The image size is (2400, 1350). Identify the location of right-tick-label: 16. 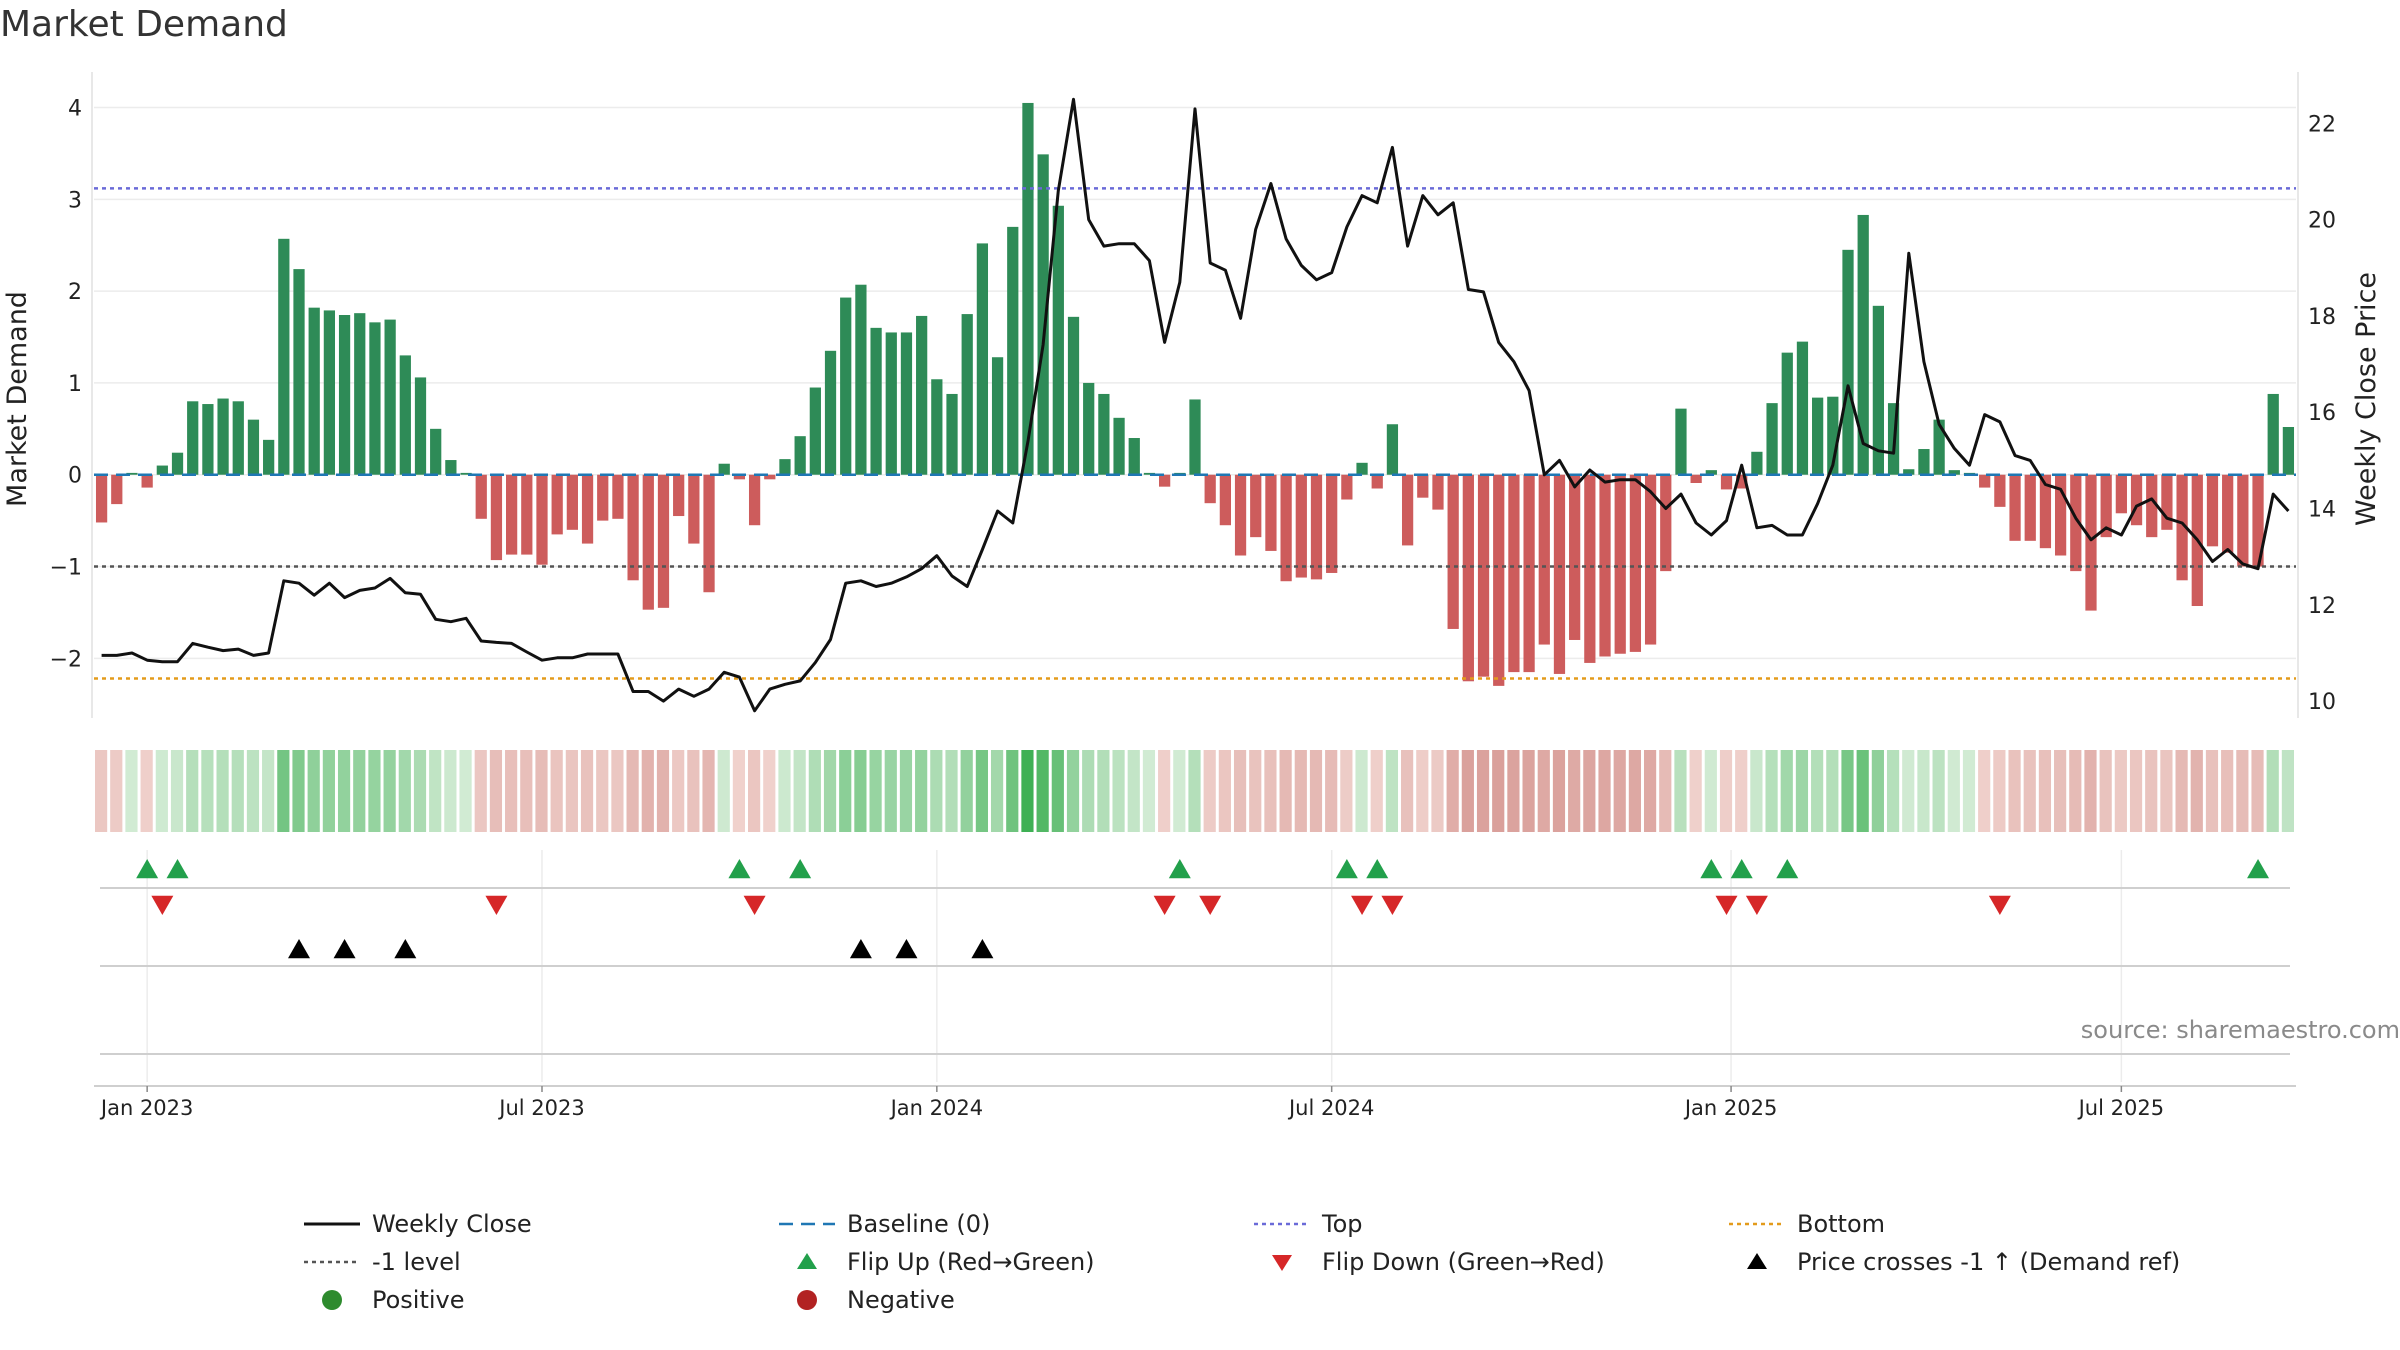
(2322, 413).